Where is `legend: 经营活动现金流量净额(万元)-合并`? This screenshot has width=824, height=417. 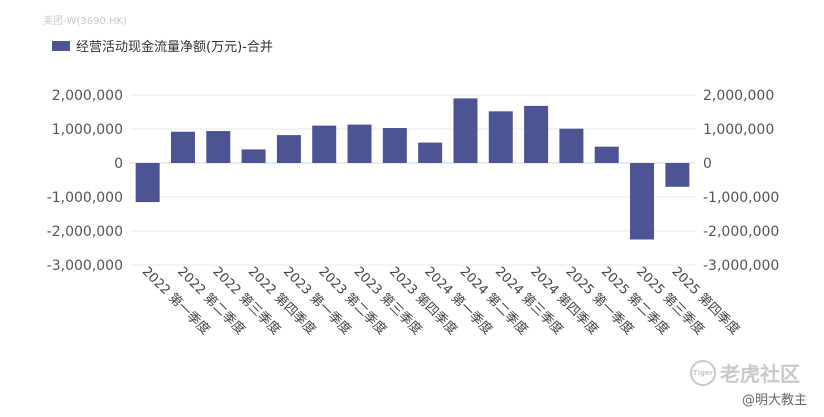
legend: 经营活动现金流量净额(万元)-合并 is located at coordinates (162, 45).